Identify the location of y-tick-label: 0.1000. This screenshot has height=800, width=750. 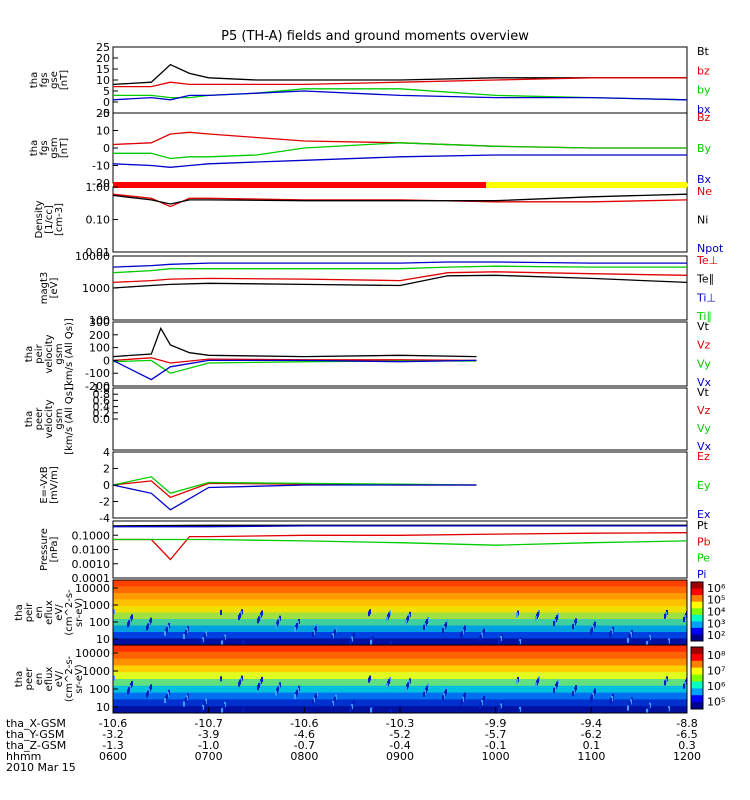
(91, 535).